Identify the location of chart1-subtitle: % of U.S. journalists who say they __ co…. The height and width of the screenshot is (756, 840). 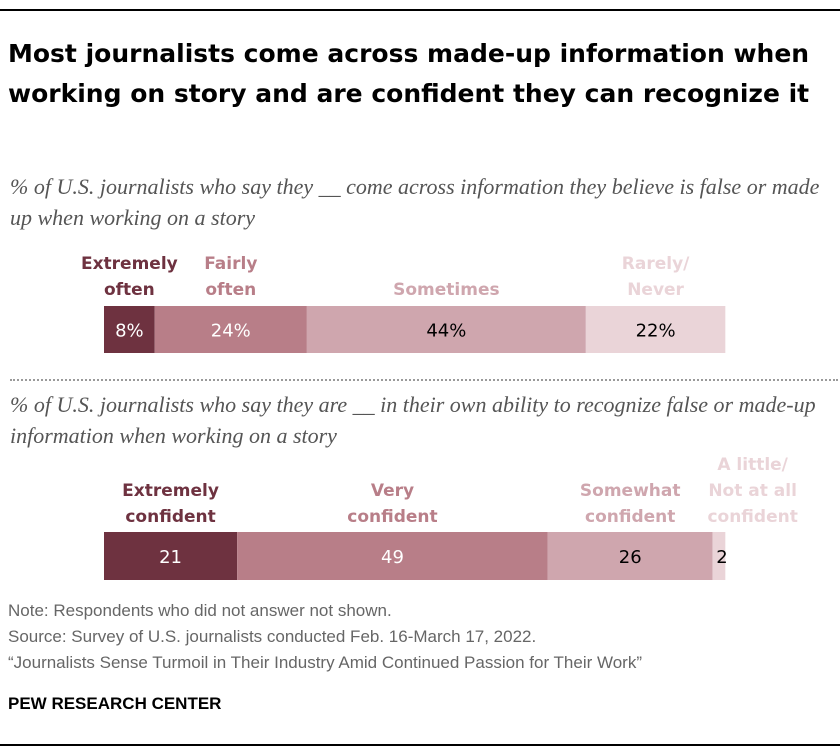
(415, 202).